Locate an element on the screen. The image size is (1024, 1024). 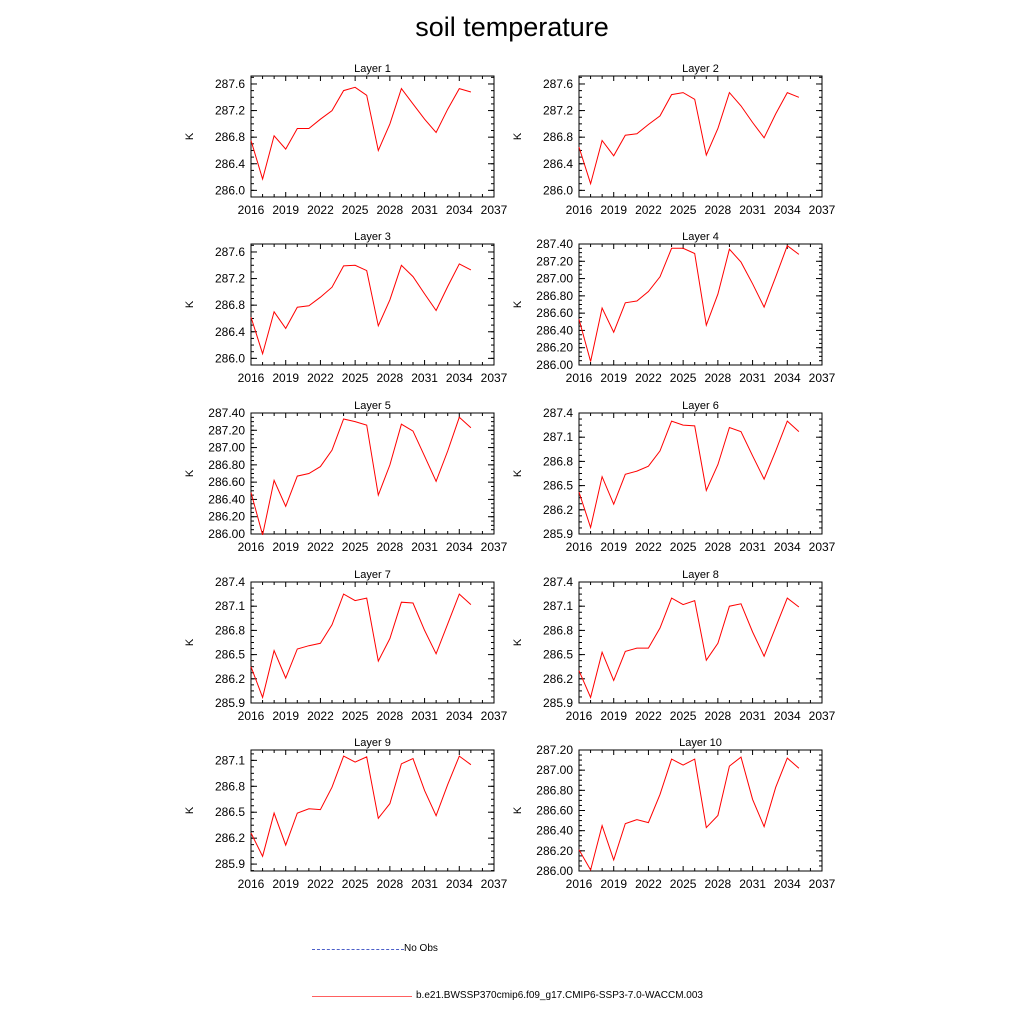
legend-obs-label: No Obs is located at coordinates (421, 948).